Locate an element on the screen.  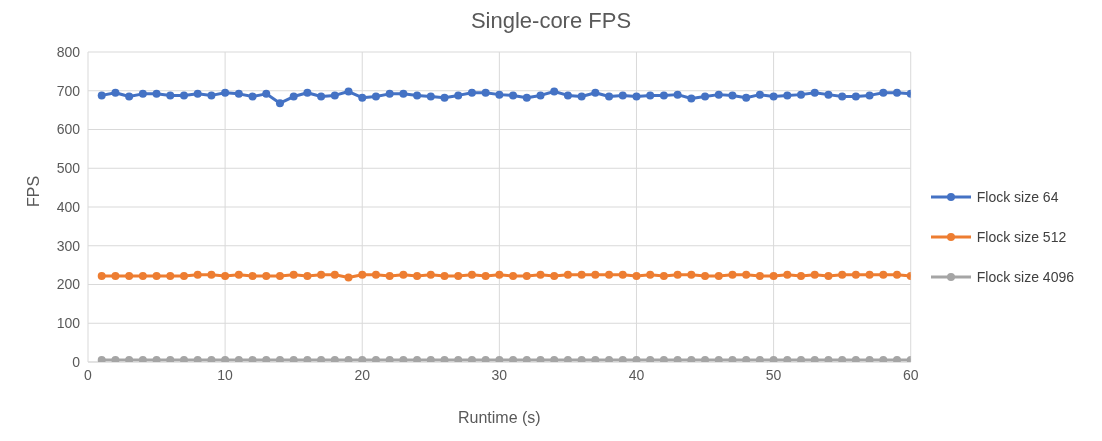
legend-label: Flock size 64 is located at coordinates (1017, 197).